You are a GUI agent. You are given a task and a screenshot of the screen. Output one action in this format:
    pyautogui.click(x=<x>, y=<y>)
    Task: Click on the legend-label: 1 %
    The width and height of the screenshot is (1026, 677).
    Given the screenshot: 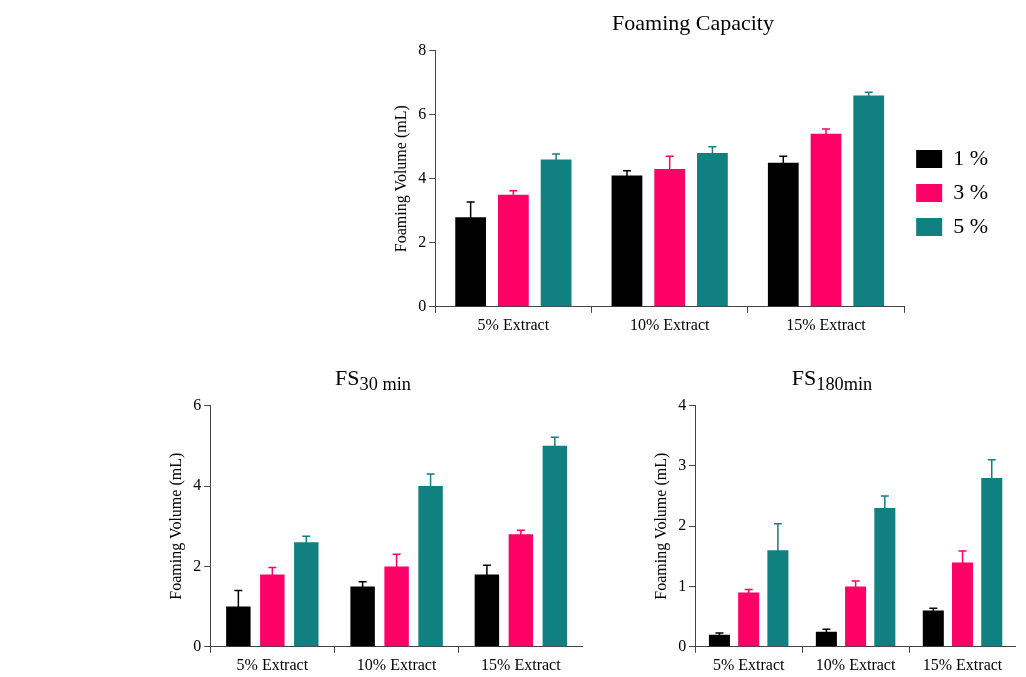 What is the action you would take?
    pyautogui.click(x=970, y=157)
    